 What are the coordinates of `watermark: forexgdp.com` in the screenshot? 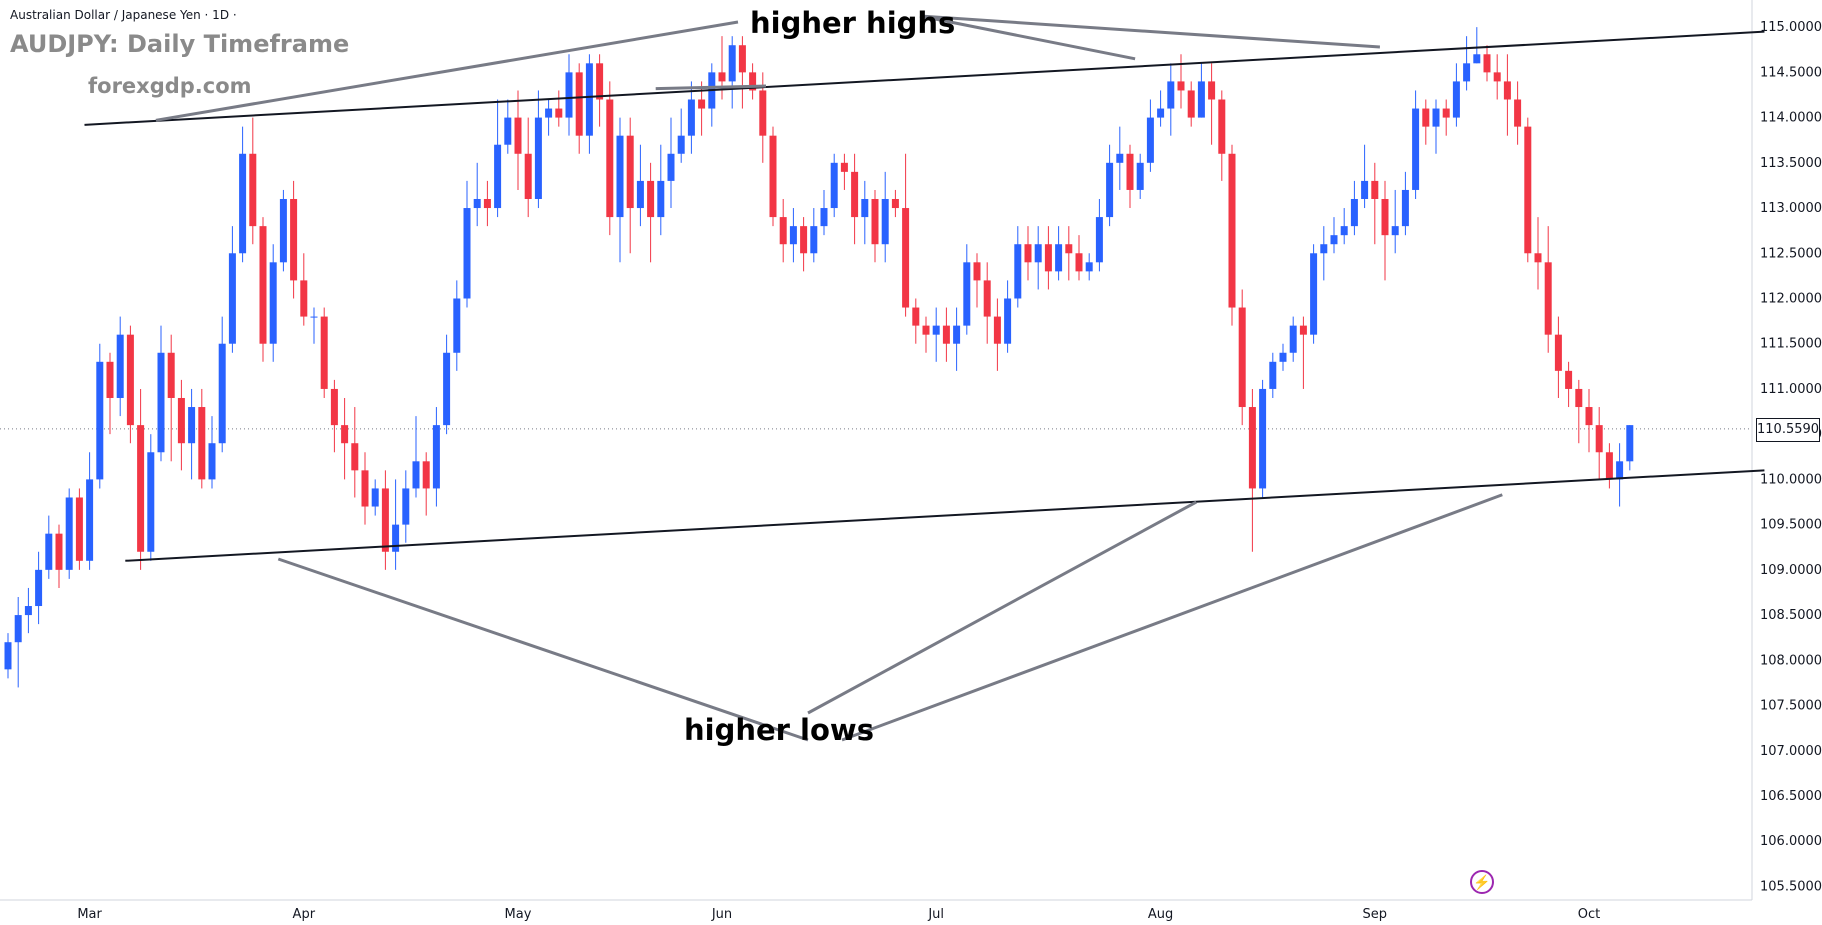 It's located at (170, 86).